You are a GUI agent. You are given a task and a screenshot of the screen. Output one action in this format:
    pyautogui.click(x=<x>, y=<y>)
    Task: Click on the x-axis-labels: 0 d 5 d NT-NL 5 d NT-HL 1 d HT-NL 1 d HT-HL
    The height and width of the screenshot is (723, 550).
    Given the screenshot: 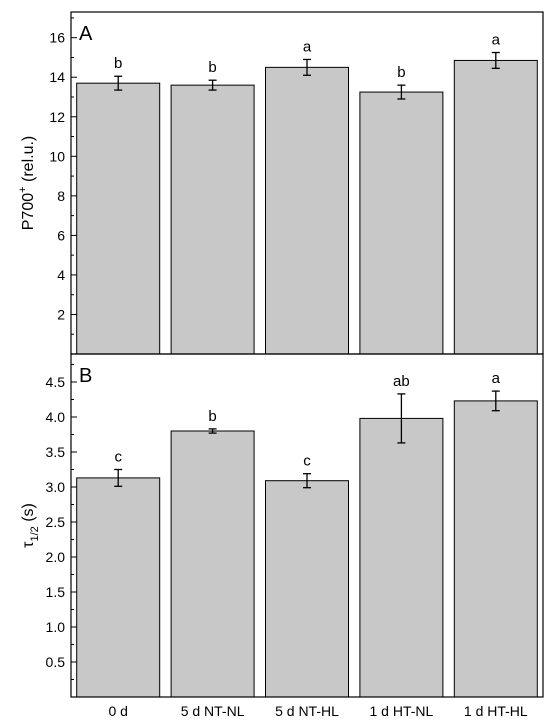 What is the action you would take?
    pyautogui.click(x=317, y=711)
    